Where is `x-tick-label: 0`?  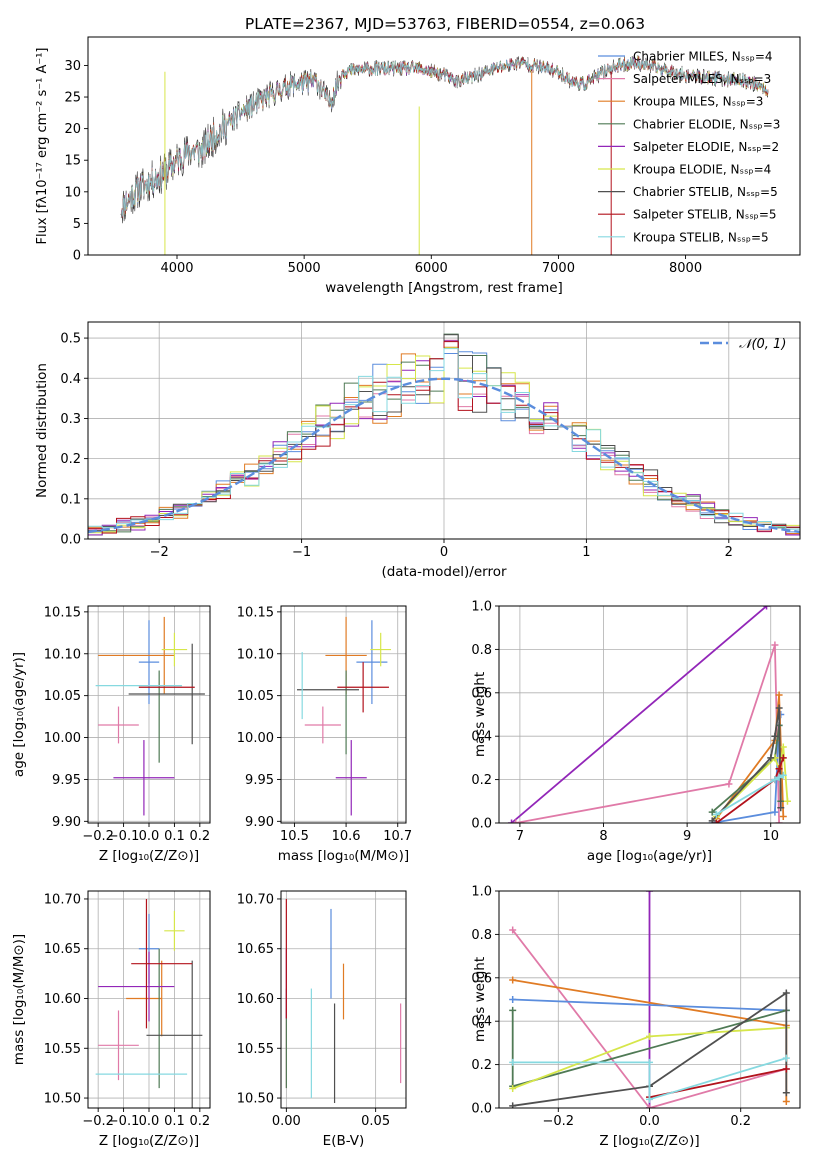
x-tick-label: 0 is located at coordinates (444, 552).